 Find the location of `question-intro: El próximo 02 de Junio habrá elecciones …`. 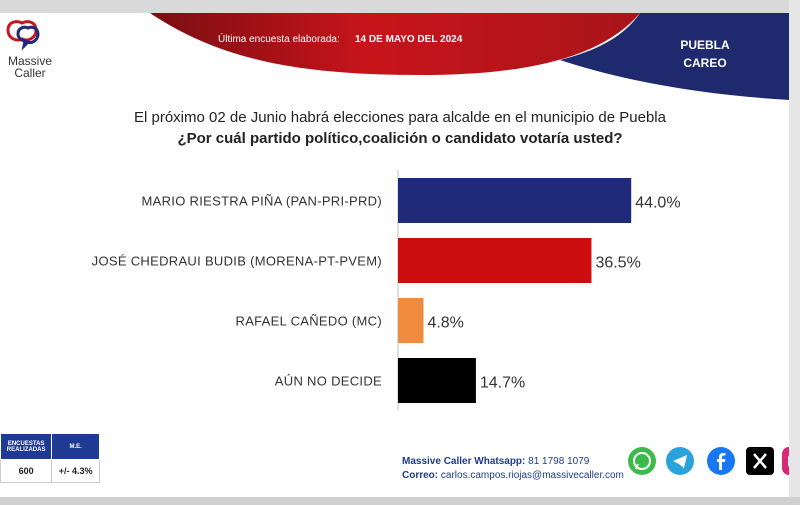

question-intro: El próximo 02 de Junio habrá elecciones … is located at coordinates (399, 117).